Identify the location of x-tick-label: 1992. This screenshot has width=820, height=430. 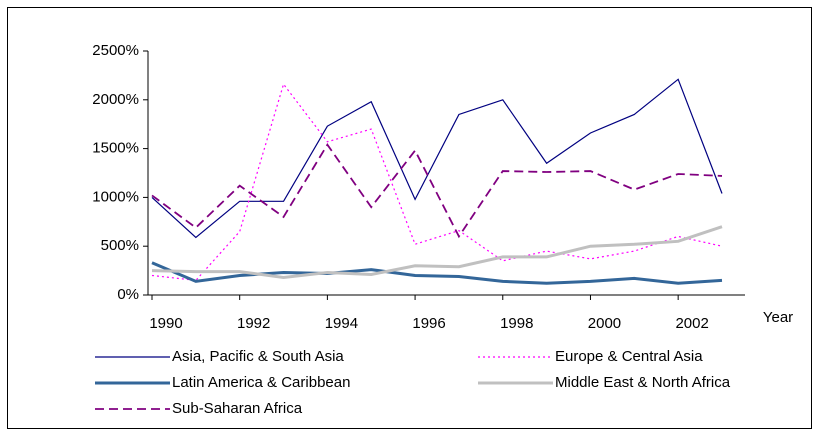
(253, 323).